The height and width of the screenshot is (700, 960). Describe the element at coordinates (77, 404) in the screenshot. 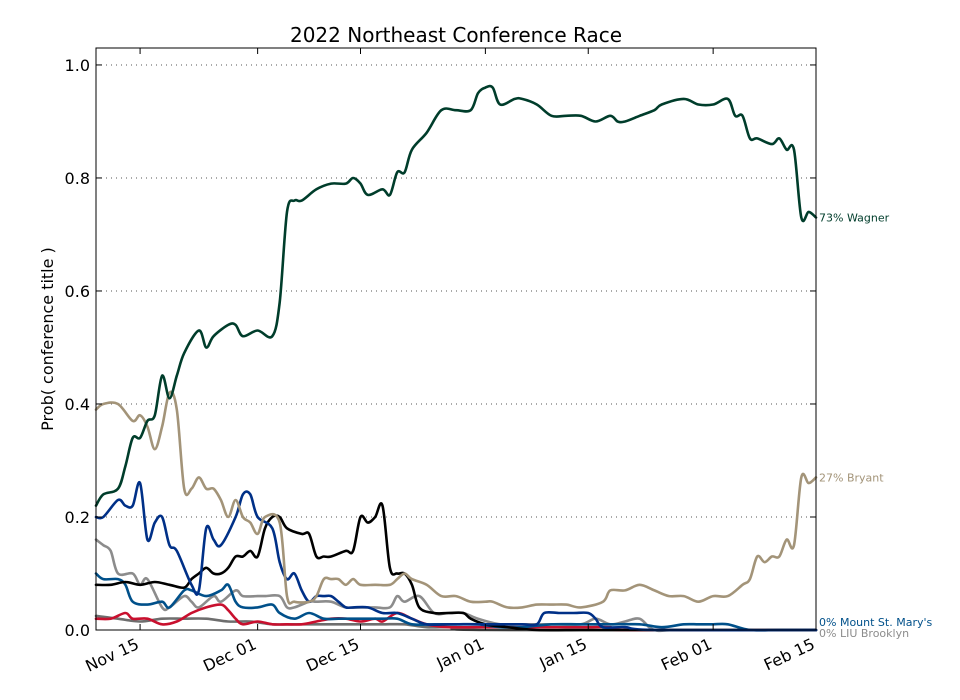

I see `y-tick-label: 0.4` at that location.